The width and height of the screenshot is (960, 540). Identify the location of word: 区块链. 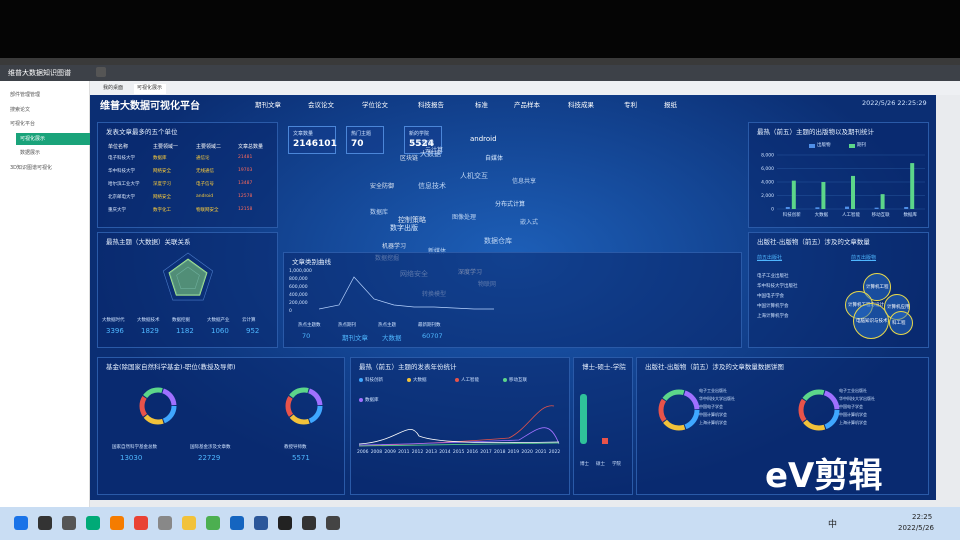
(409, 158).